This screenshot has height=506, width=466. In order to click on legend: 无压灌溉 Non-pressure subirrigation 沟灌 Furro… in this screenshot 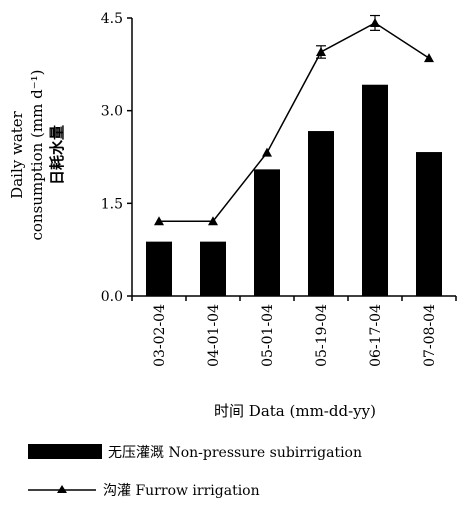, I will do `click(195, 471)`.